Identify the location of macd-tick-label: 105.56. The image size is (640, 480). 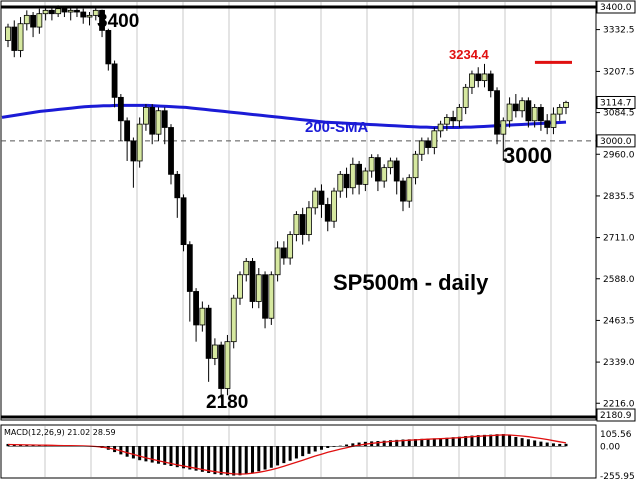
(616, 435).